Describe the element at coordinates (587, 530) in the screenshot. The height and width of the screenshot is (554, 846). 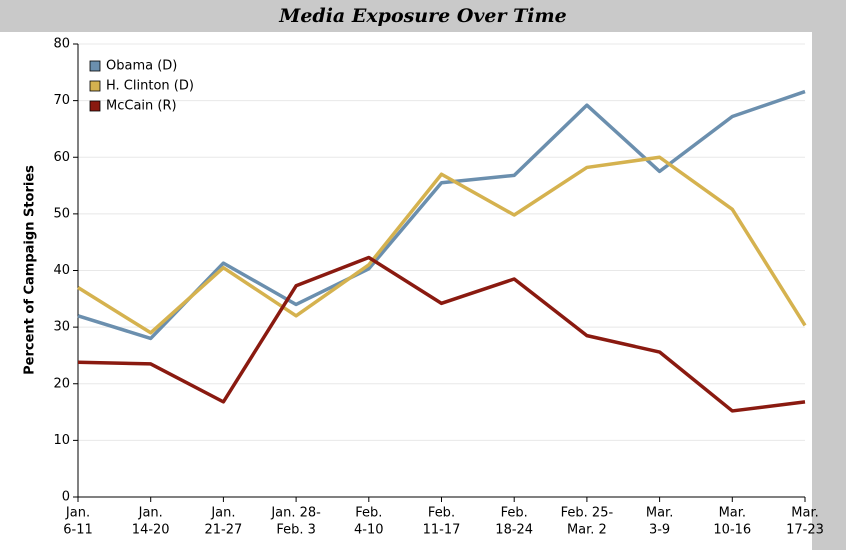
I see `x-tick-label: Mar. 2` at that location.